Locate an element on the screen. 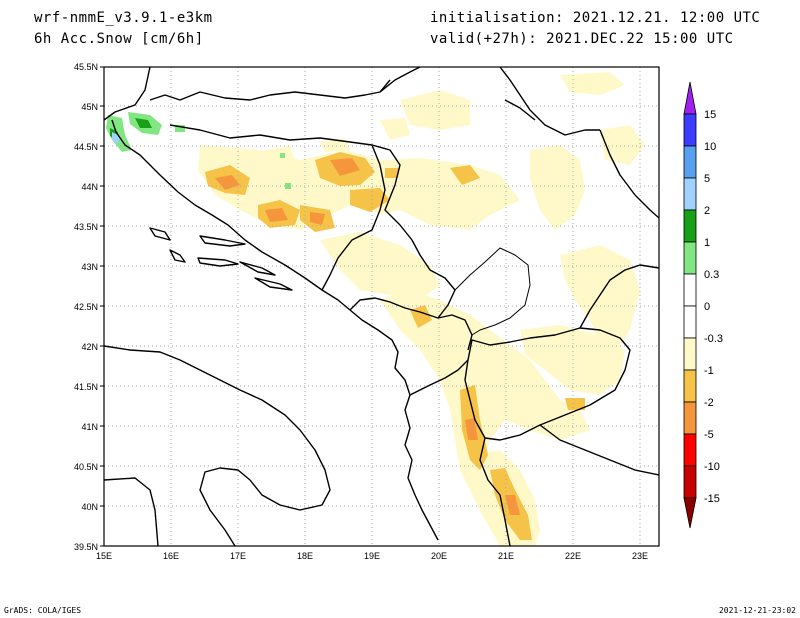 Image resolution: width=800 pixels, height=618 pixels. colorbar-label: 5 is located at coordinates (707, 179).